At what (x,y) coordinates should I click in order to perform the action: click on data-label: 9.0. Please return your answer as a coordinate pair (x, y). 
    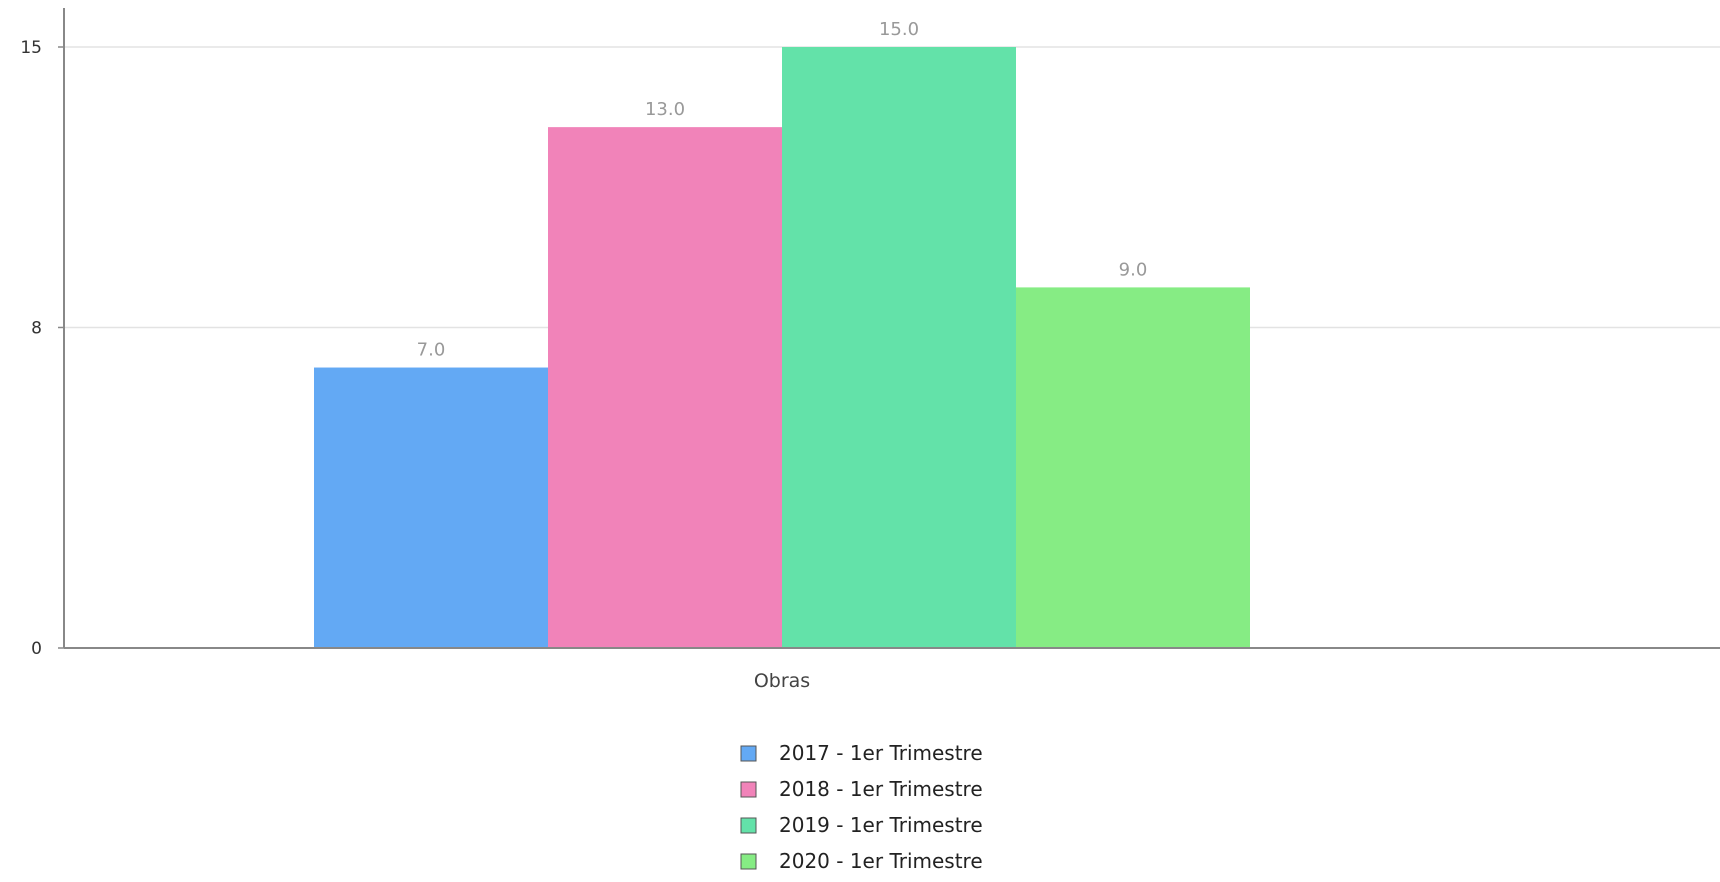
    Looking at the image, I should click on (1133, 269).